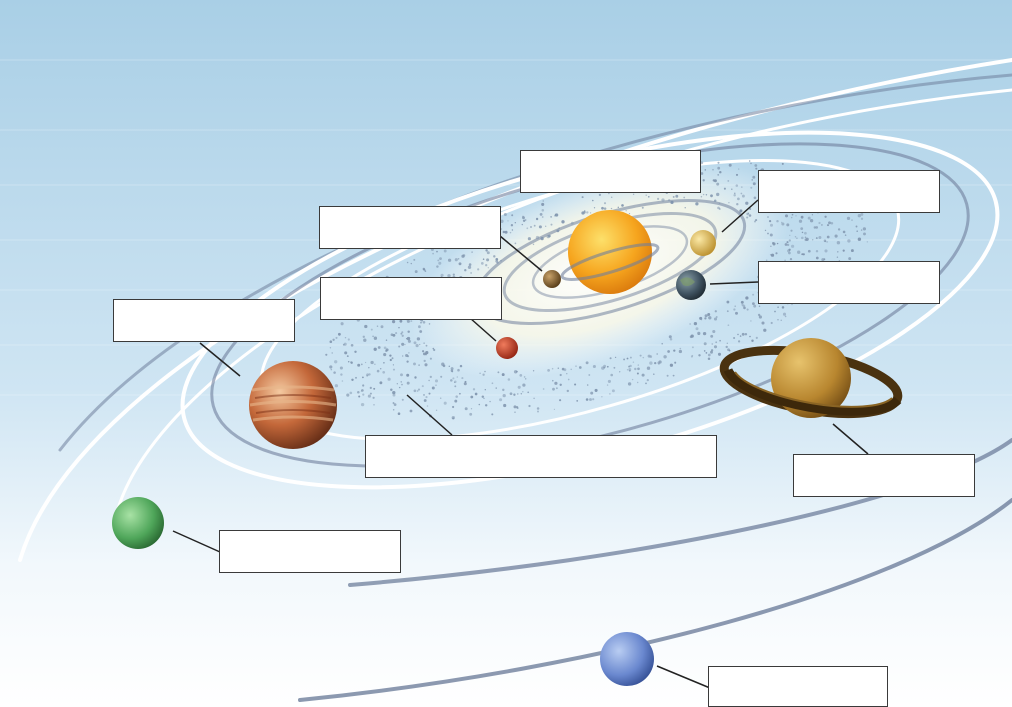  Describe the element at coordinates (811, 378) in the screenshot. I see `ringed-planet-icon` at that location.